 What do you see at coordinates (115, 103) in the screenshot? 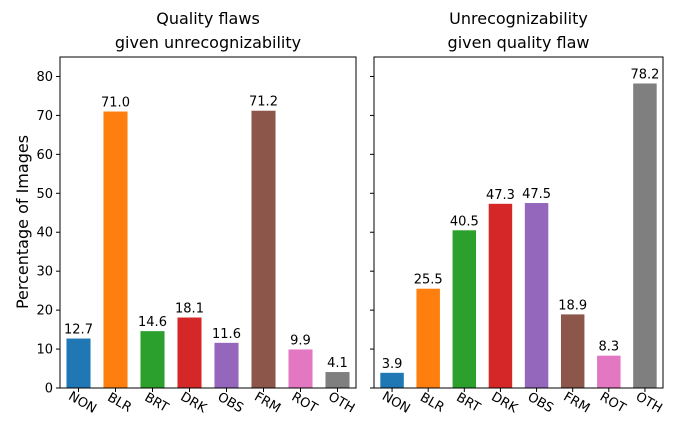
I see `data-label-blr: 71.0` at bounding box center [115, 103].